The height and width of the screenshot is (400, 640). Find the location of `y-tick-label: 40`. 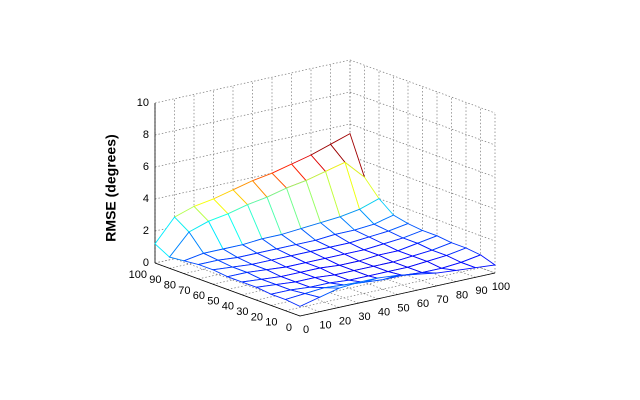

y-tick-label: 40 is located at coordinates (228, 307).